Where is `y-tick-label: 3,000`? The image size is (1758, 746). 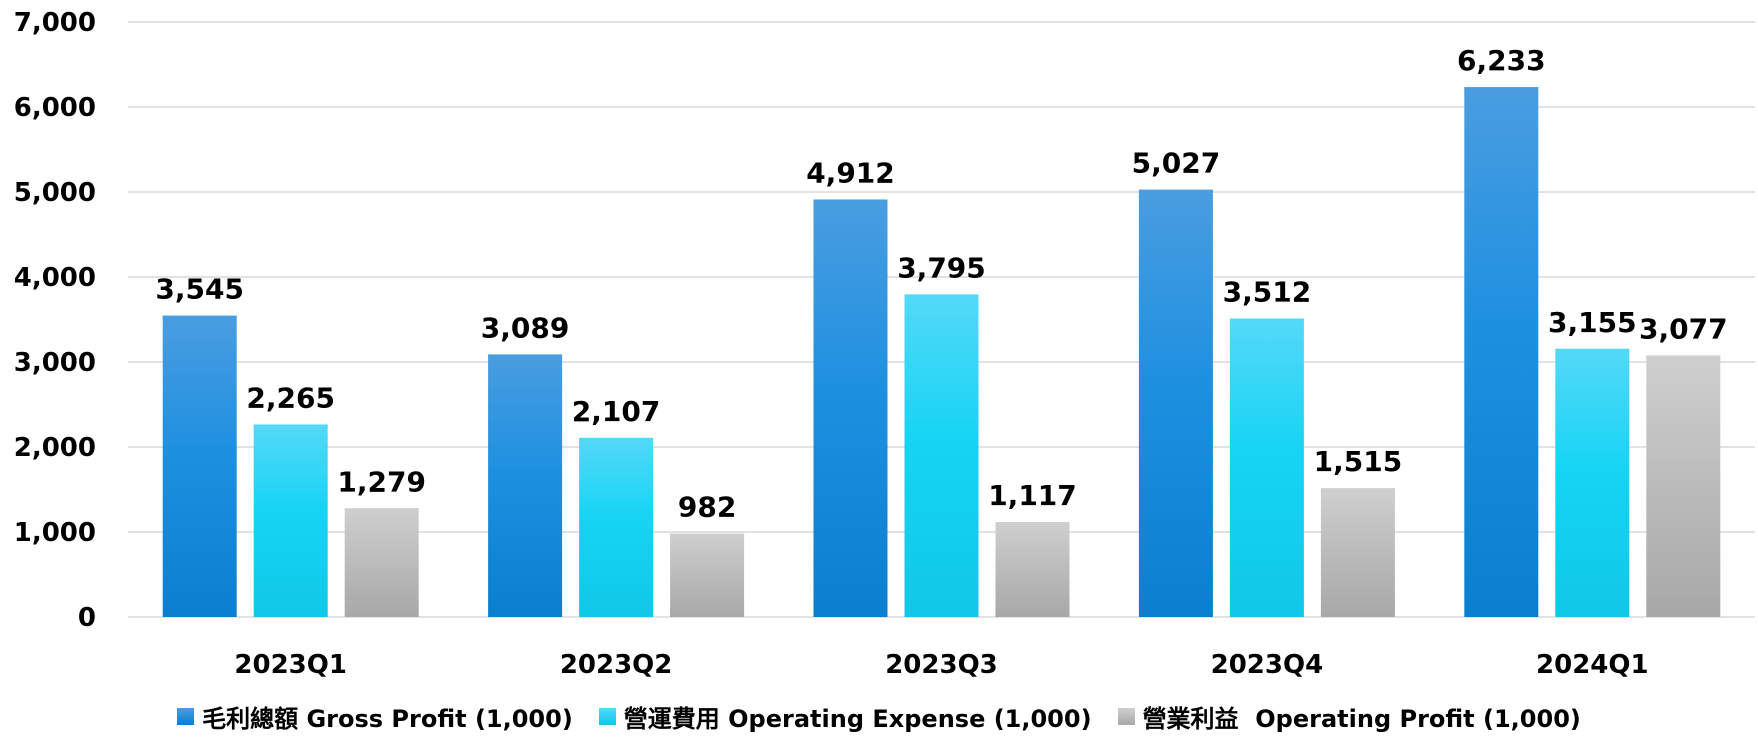
y-tick-label: 3,000 is located at coordinates (55, 363).